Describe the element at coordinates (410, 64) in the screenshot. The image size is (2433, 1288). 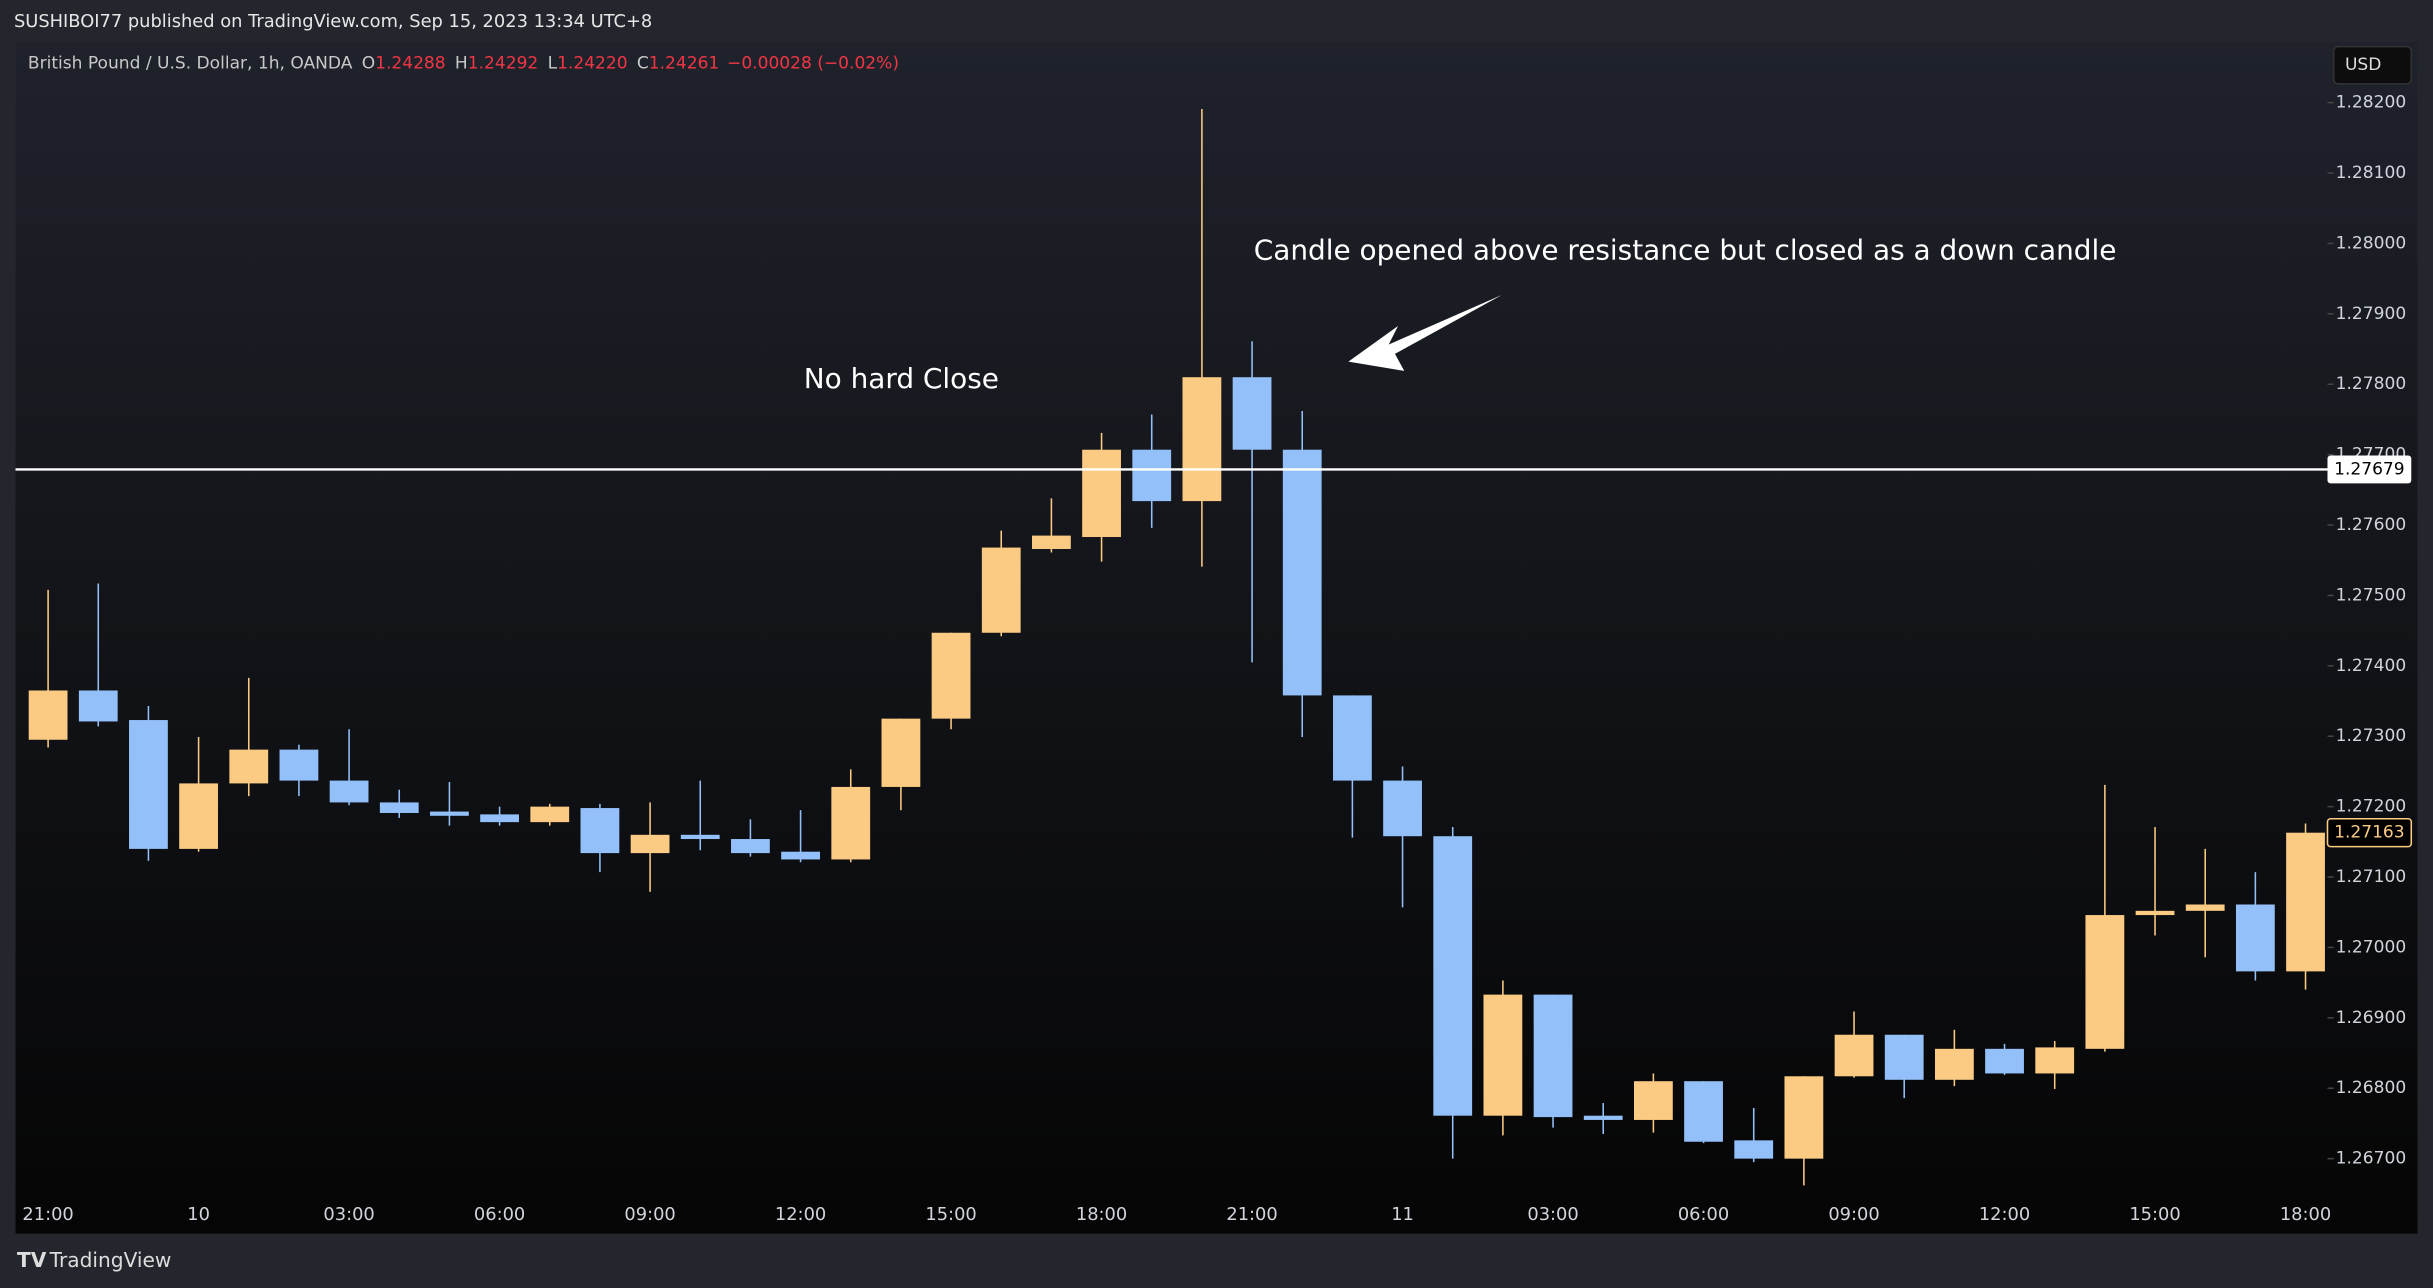
I see `ohlc-value: 1.24288` at that location.